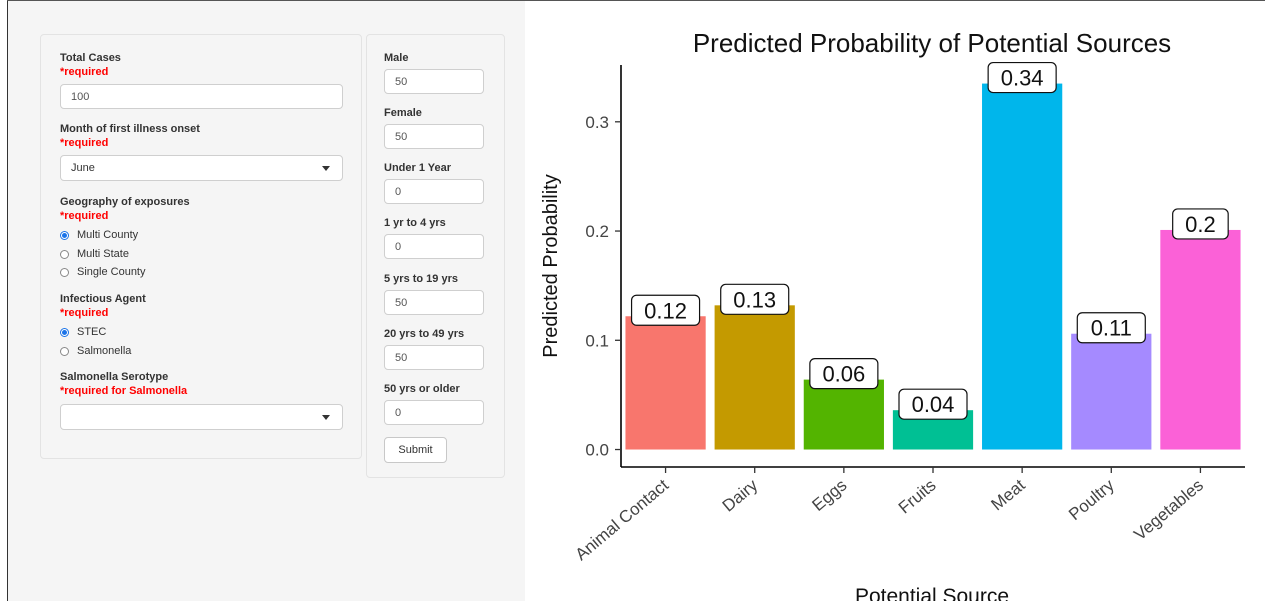 Image resolution: width=1265 pixels, height=601 pixels. Describe the element at coordinates (1111, 391) in the screenshot. I see `bar-poultry` at that location.